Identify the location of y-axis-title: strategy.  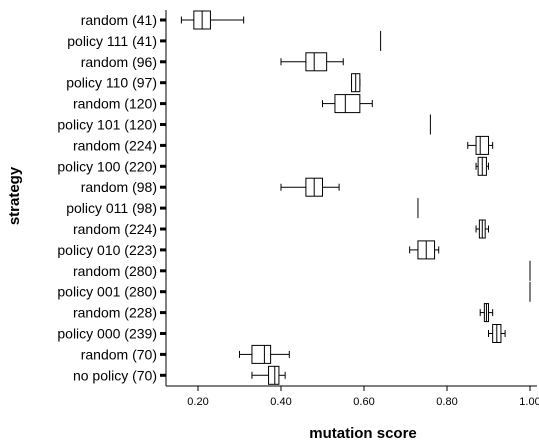
(14, 195).